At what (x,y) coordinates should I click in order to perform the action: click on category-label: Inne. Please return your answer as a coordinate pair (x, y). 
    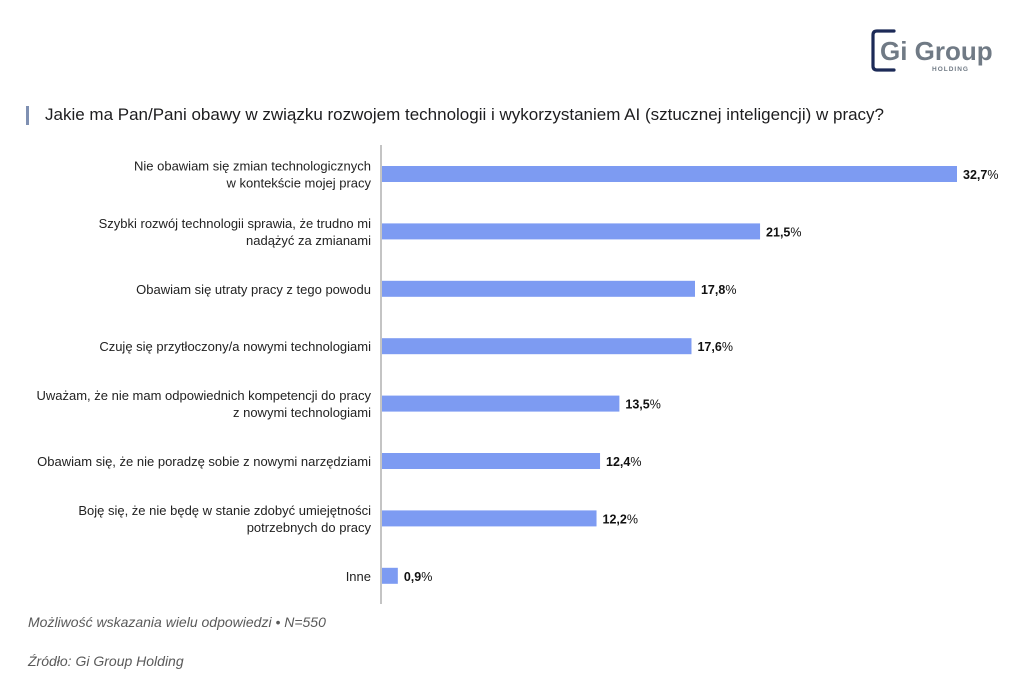
    Looking at the image, I should click on (358, 576).